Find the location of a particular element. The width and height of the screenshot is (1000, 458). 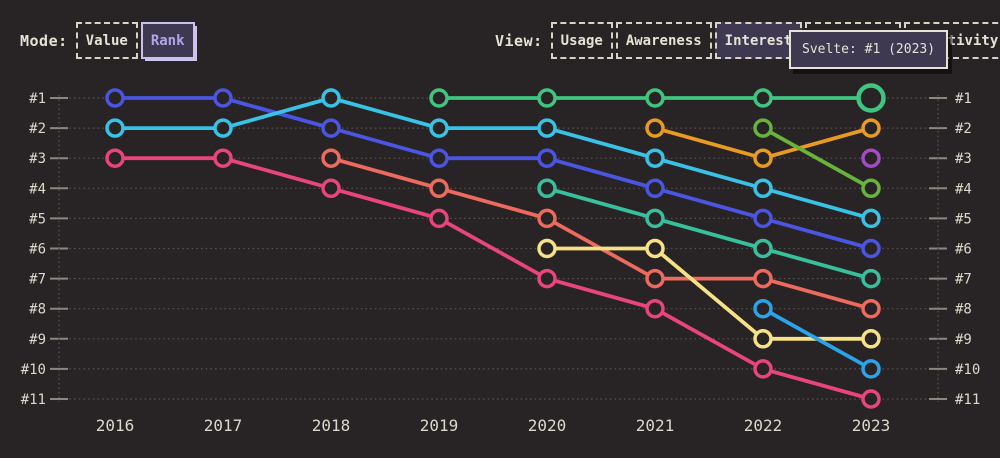

year-label-2023: 2023 is located at coordinates (871, 425).